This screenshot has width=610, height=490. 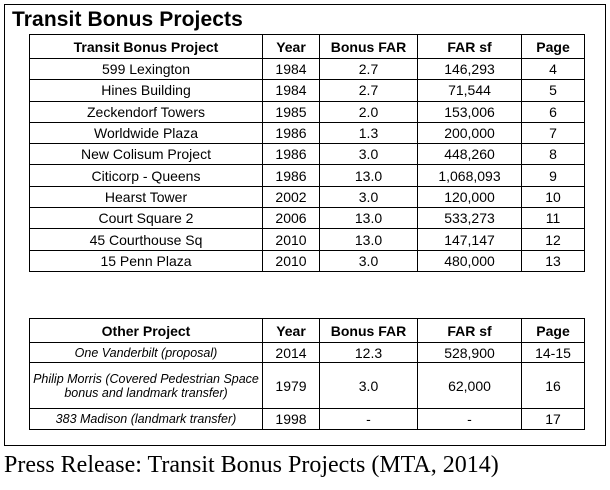 What do you see at coordinates (146, 218) in the screenshot?
I see `project-name: Court Square 2` at bounding box center [146, 218].